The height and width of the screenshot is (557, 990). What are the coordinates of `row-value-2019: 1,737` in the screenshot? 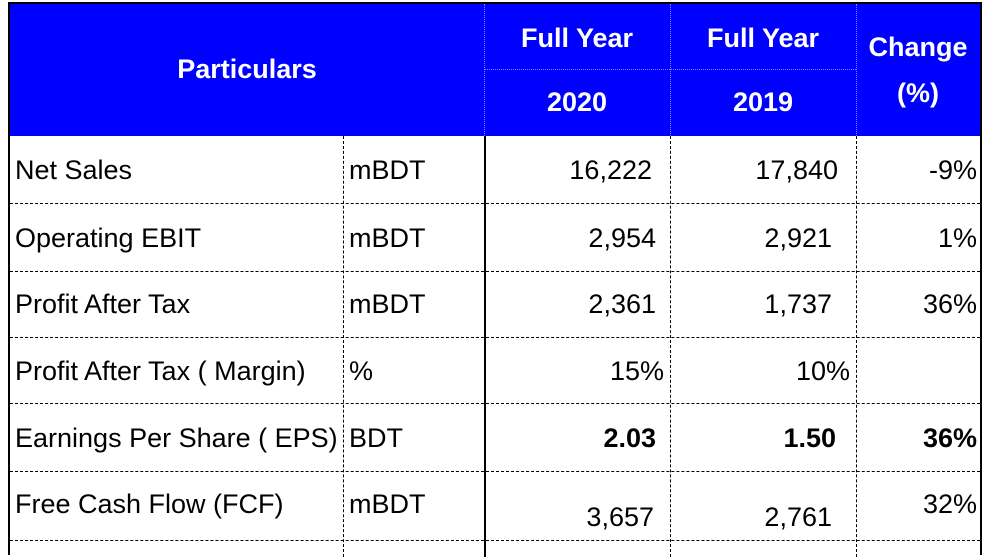 It's located at (798, 304).